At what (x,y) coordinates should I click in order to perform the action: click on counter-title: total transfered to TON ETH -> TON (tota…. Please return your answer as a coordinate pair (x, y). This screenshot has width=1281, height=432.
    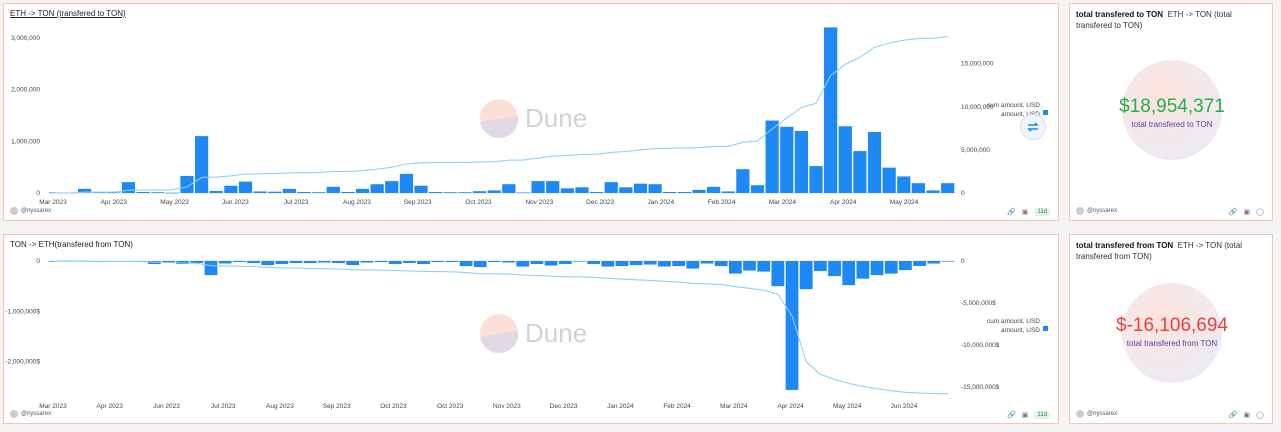
    Looking at the image, I should click on (1171, 20).